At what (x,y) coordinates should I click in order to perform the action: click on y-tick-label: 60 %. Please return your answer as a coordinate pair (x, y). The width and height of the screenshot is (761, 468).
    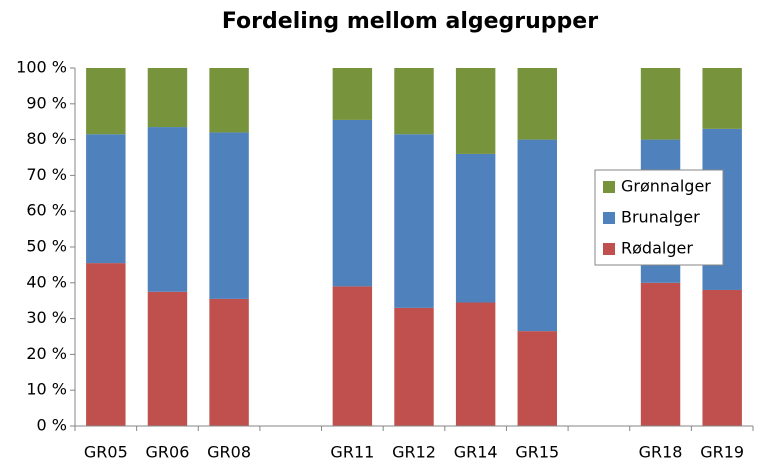
    Looking at the image, I should click on (46, 210).